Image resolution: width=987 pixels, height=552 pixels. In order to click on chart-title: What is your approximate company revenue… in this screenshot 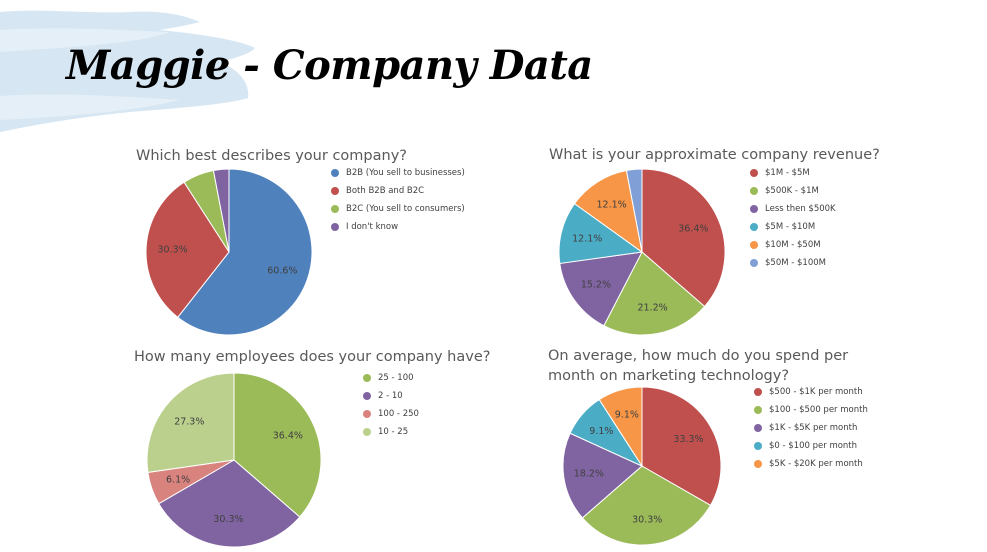, I will do `click(714, 155)`.